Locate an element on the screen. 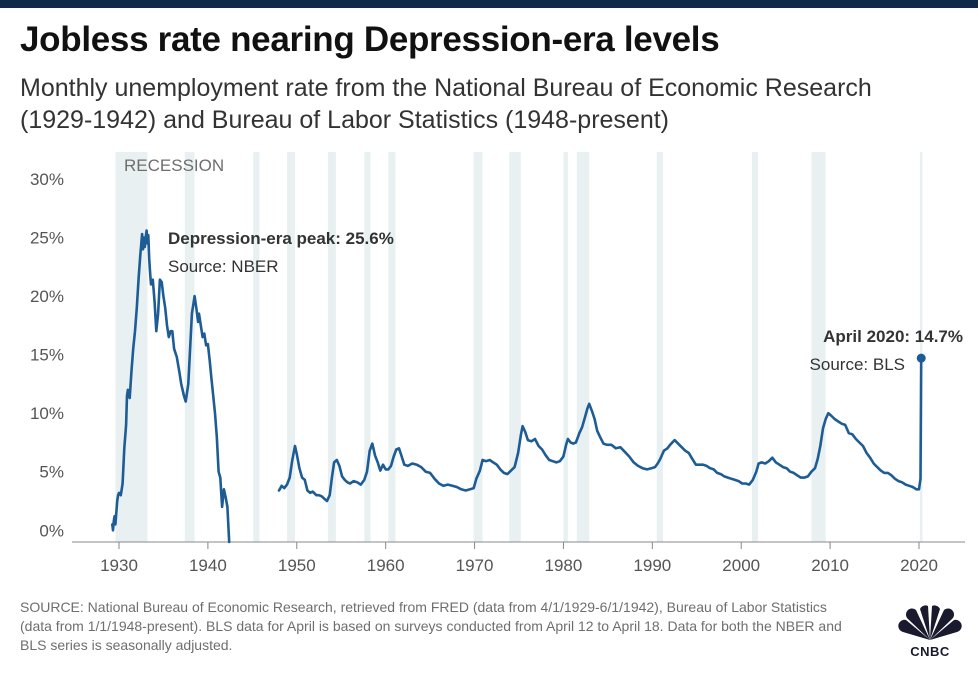  top-bar is located at coordinates (489, 4).